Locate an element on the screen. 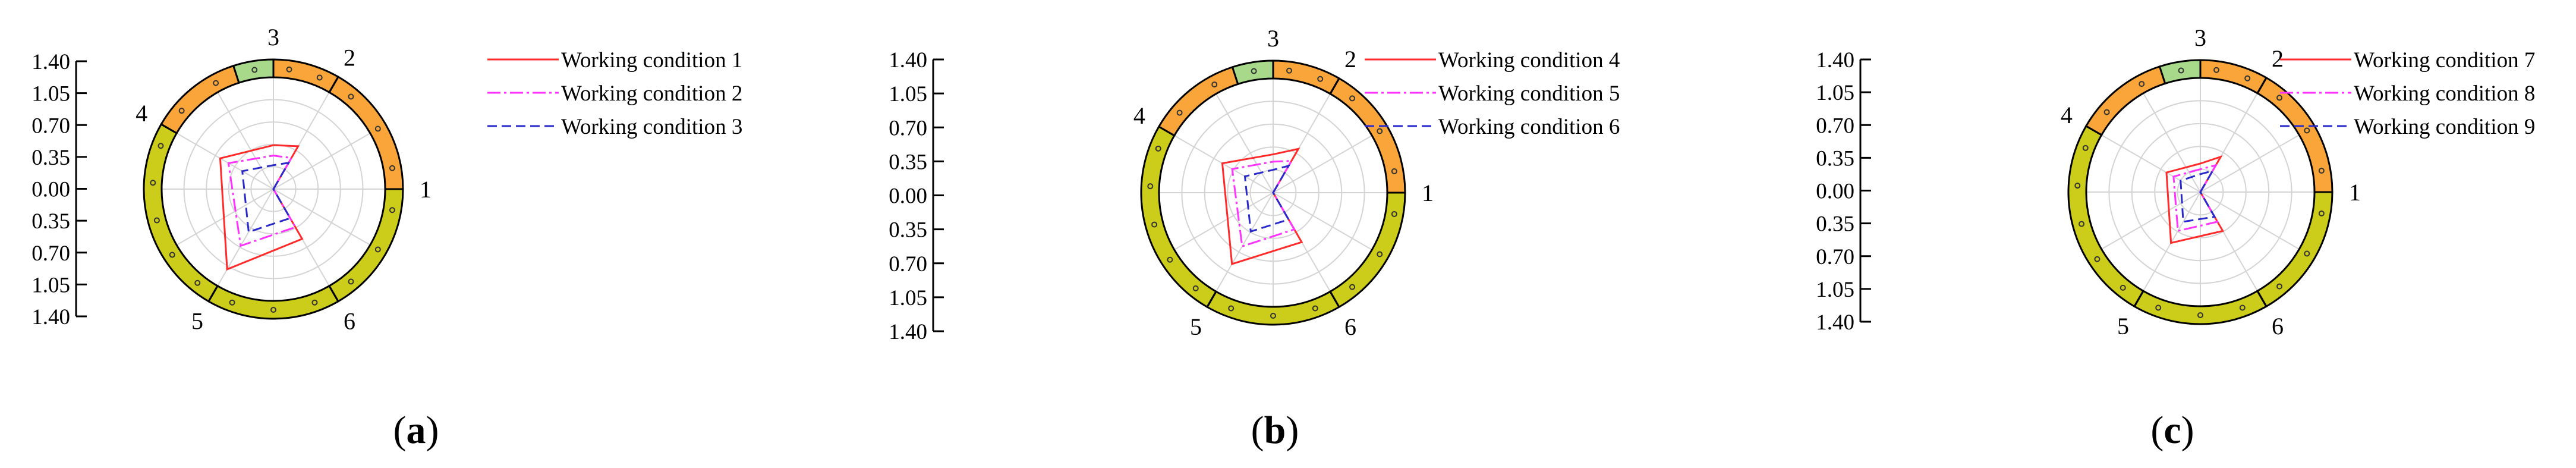 This screenshot has height=468, width=2576. legend-entry-2: Working condition 2 is located at coordinates (652, 93).